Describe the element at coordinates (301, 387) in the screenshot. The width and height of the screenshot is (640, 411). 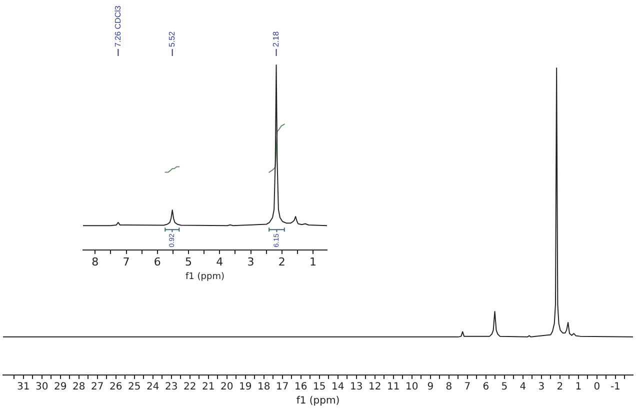
I see `x-tick-label: 16` at that location.